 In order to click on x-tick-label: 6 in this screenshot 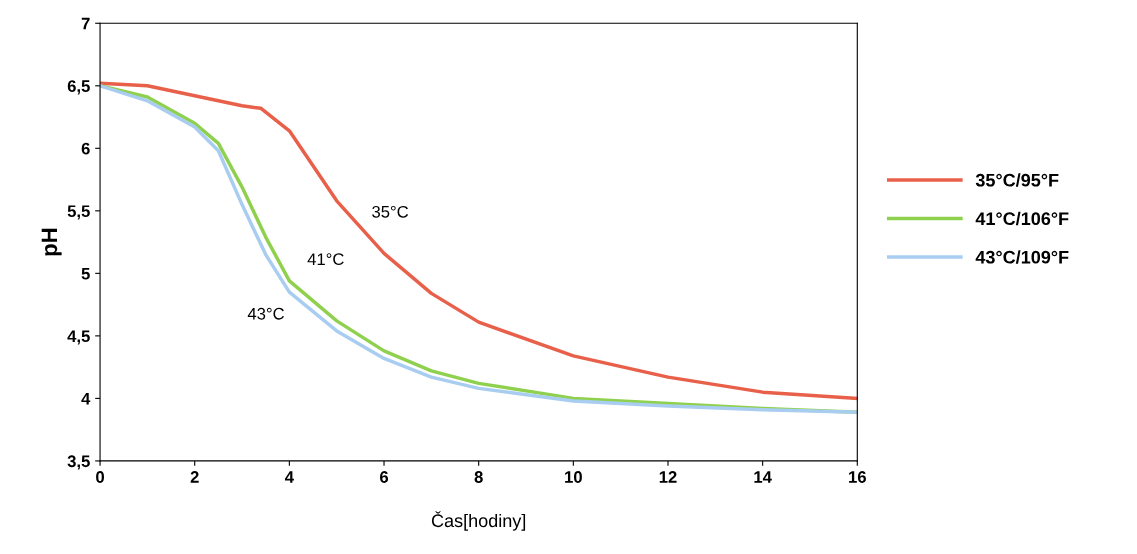, I will do `click(384, 477)`.